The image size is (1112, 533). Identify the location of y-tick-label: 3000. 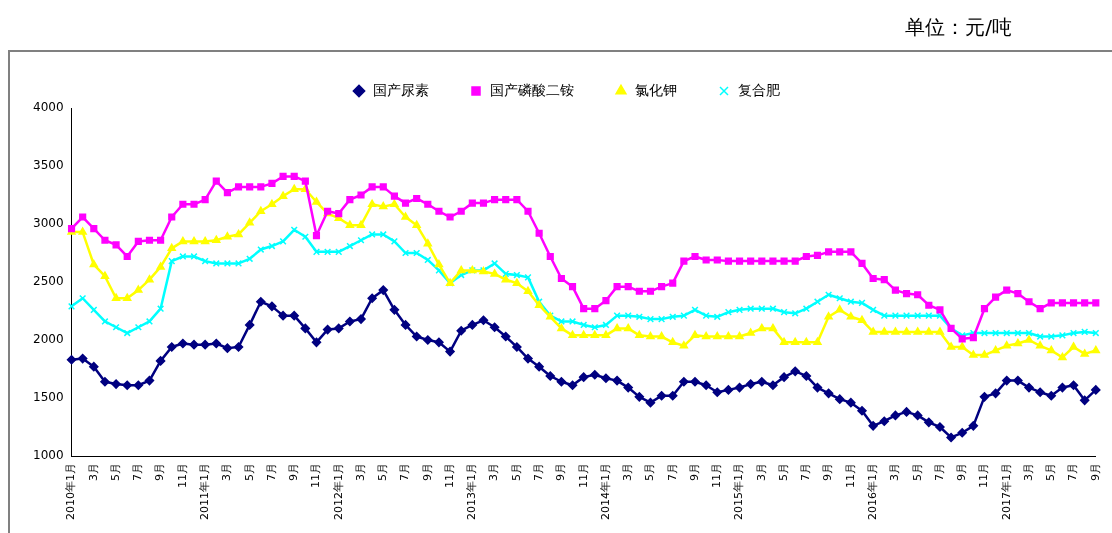
(48, 223).